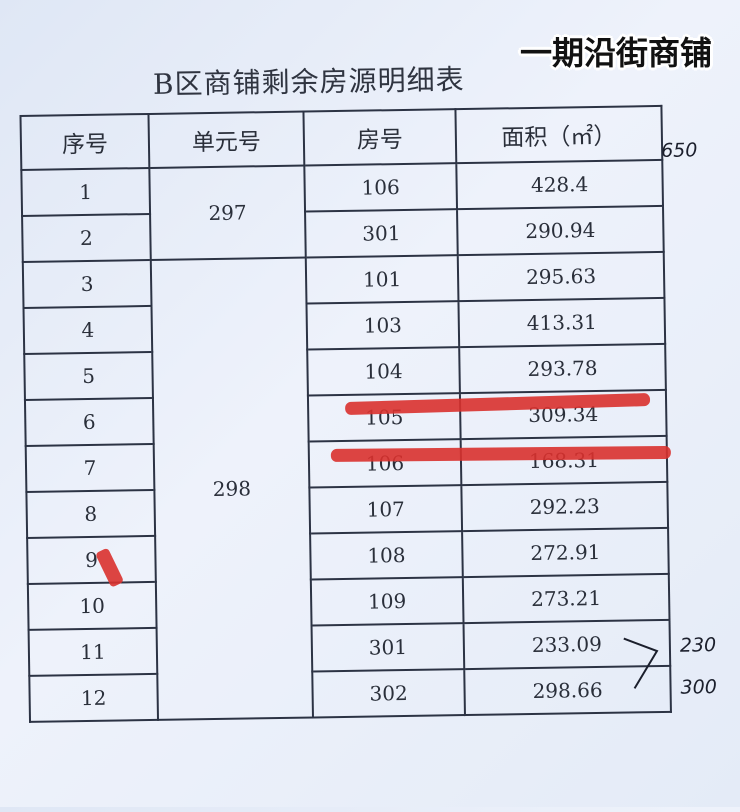  Describe the element at coordinates (616, 53) in the screenshot. I see `overlay-caption: 一期沿街商铺` at that location.